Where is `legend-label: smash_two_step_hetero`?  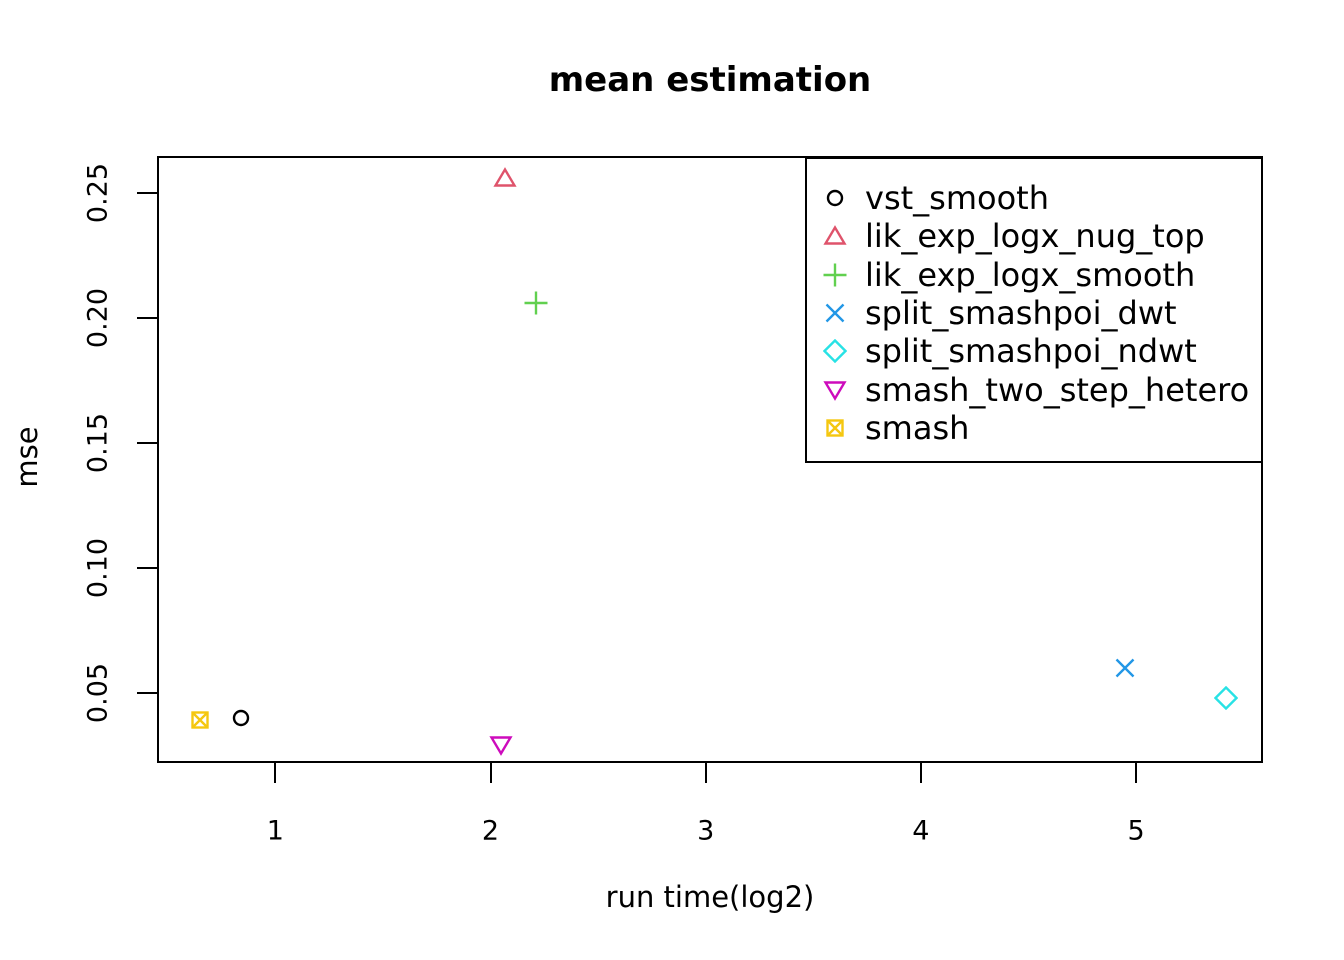
legend-label: smash_two_step_hetero is located at coordinates (1057, 389).